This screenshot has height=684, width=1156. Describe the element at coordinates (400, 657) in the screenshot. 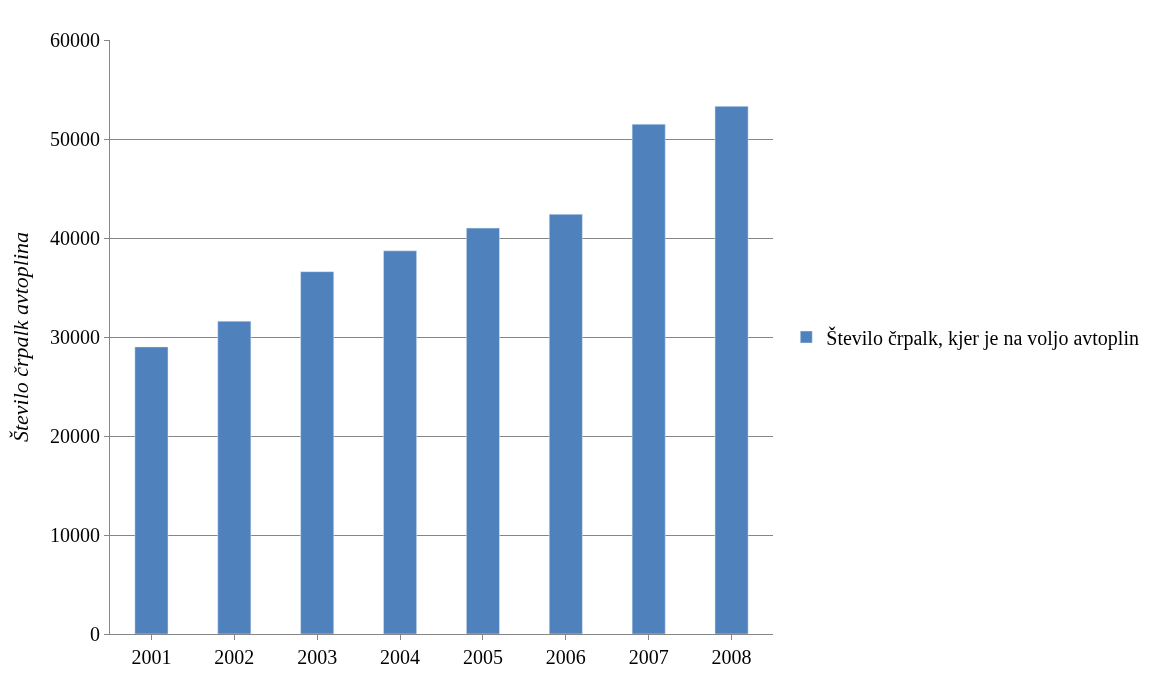

I see `x-tick-label: 2004` at that location.